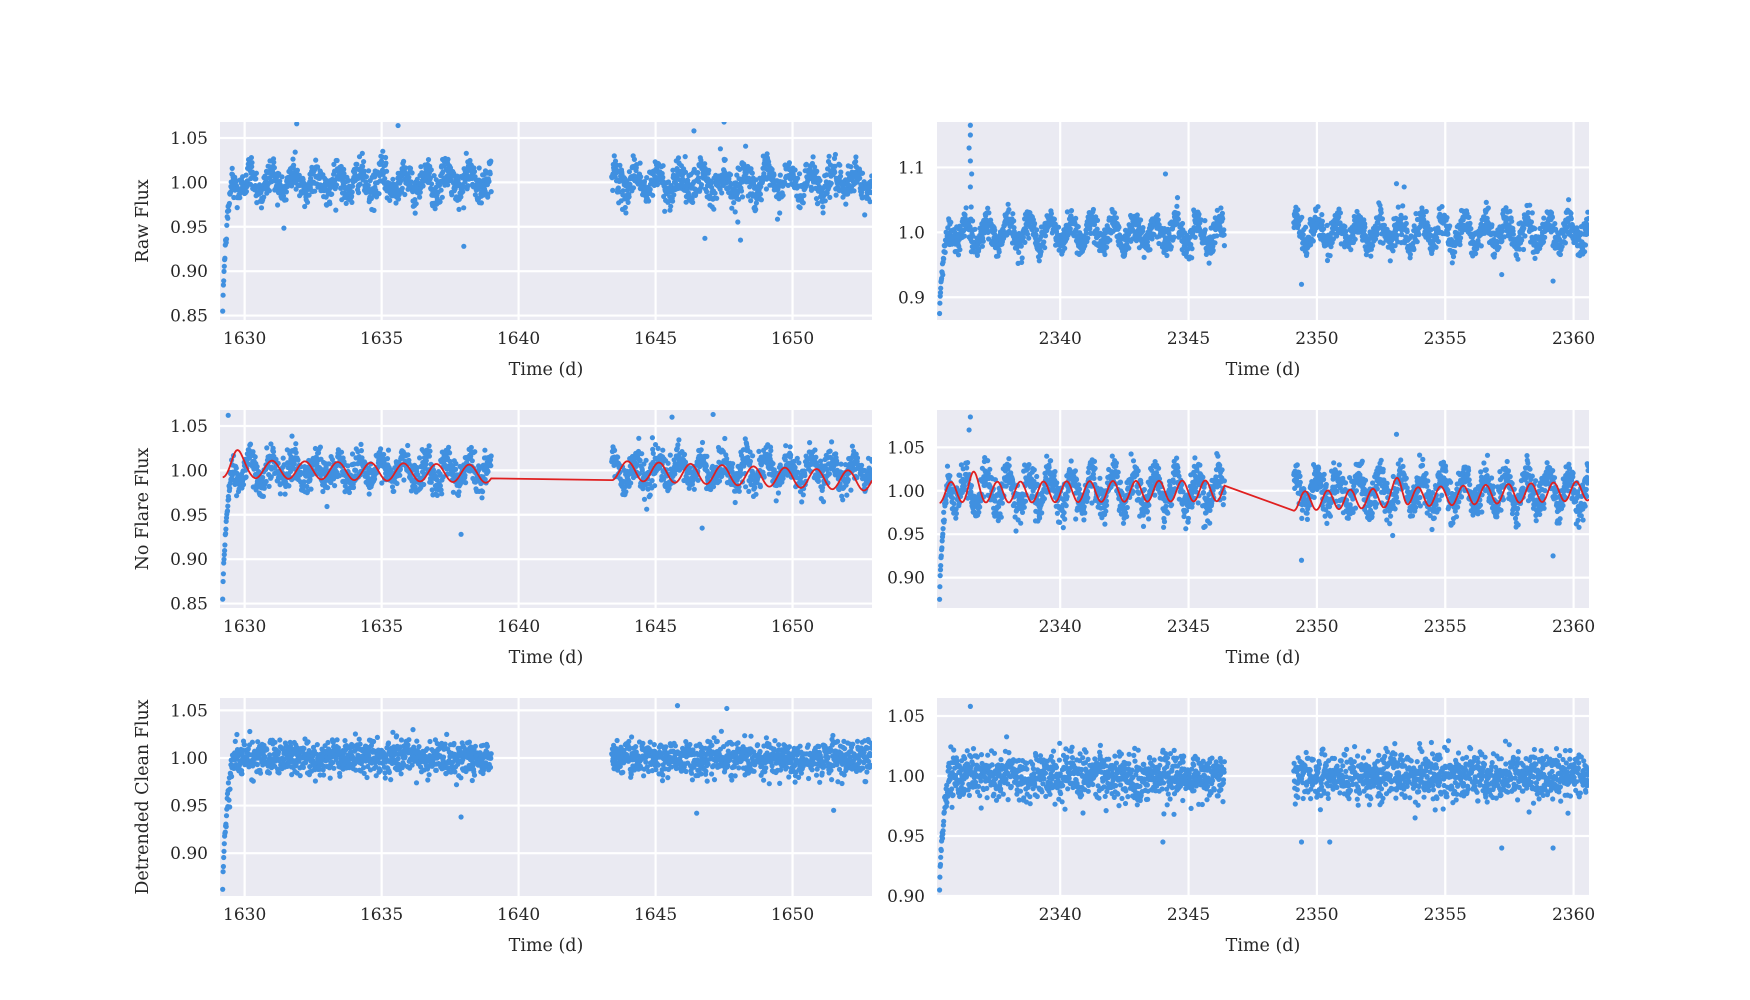 The height and width of the screenshot is (1000, 1750). I want to click on x-tick-label: 1630, so click(244, 339).